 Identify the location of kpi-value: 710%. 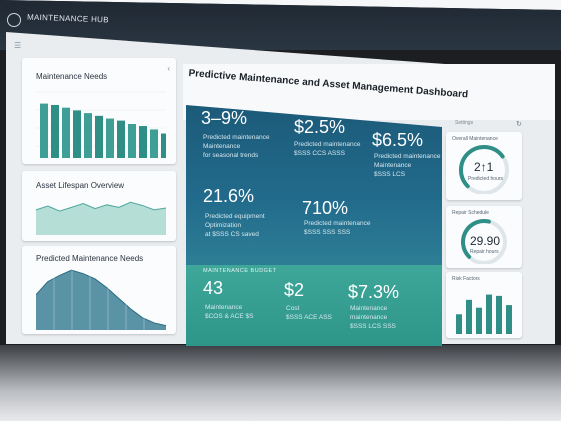
(325, 208).